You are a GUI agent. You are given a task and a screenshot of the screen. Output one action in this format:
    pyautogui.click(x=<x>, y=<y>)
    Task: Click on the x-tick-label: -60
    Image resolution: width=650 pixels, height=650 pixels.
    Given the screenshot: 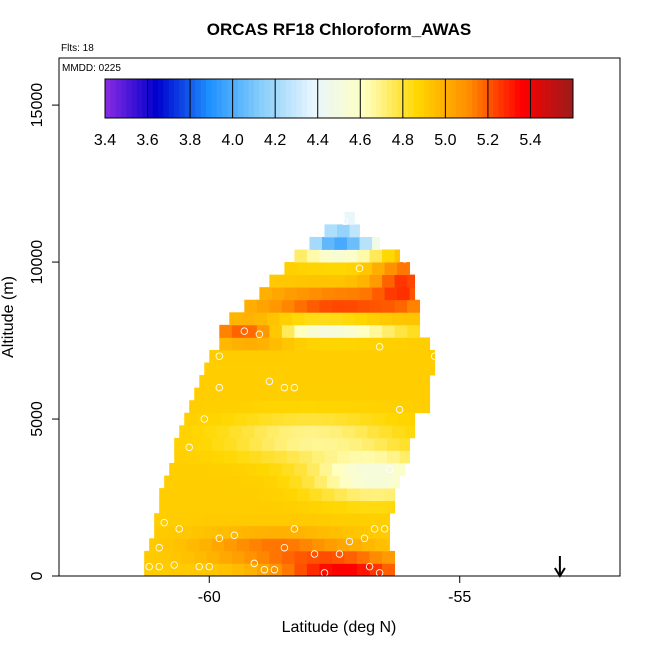 What is the action you would take?
    pyautogui.click(x=209, y=597)
    